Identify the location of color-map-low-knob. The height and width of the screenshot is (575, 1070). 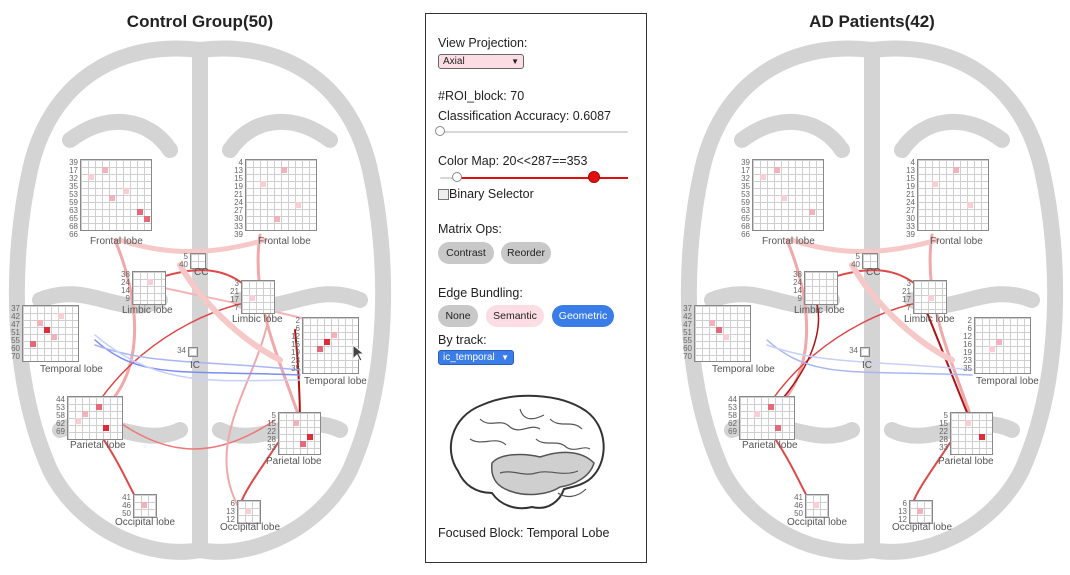
(456, 177).